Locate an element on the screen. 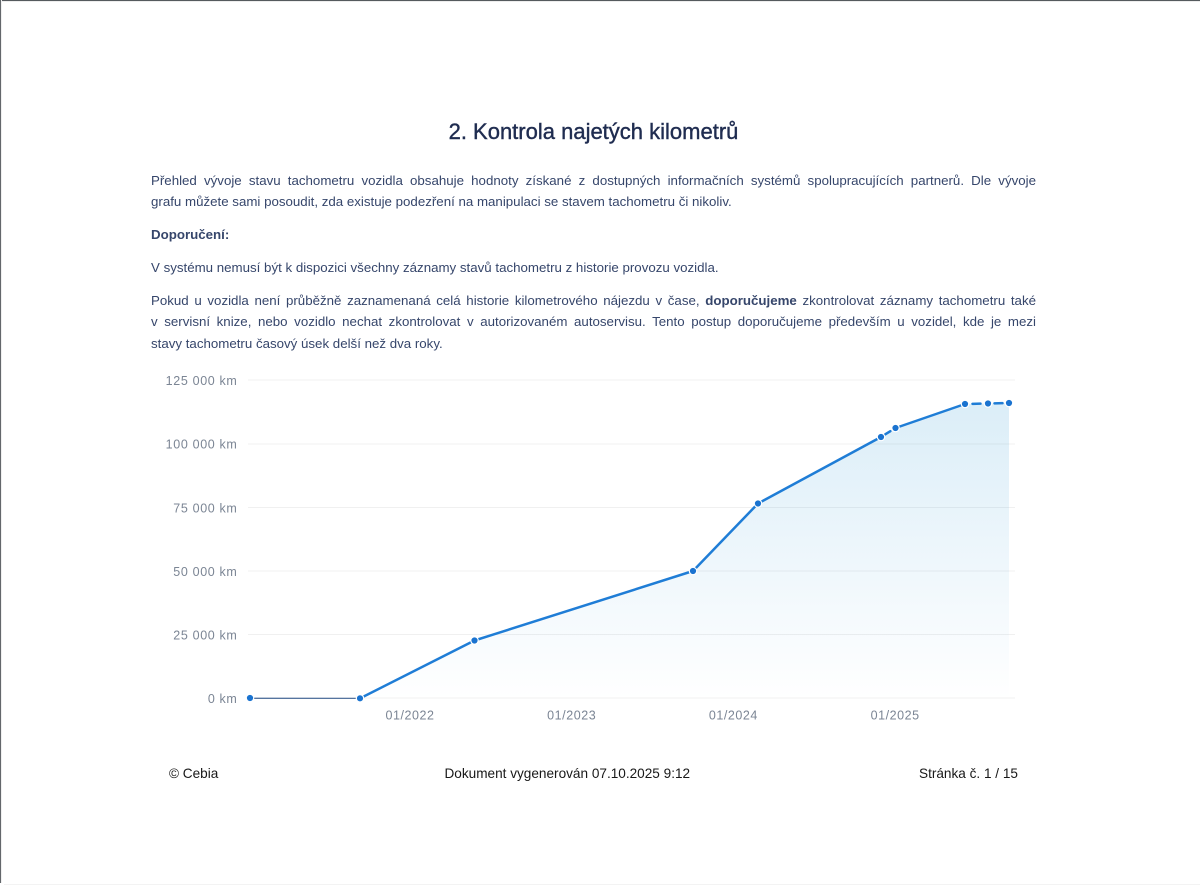  svg-text: 0 km is located at coordinates (223, 699).